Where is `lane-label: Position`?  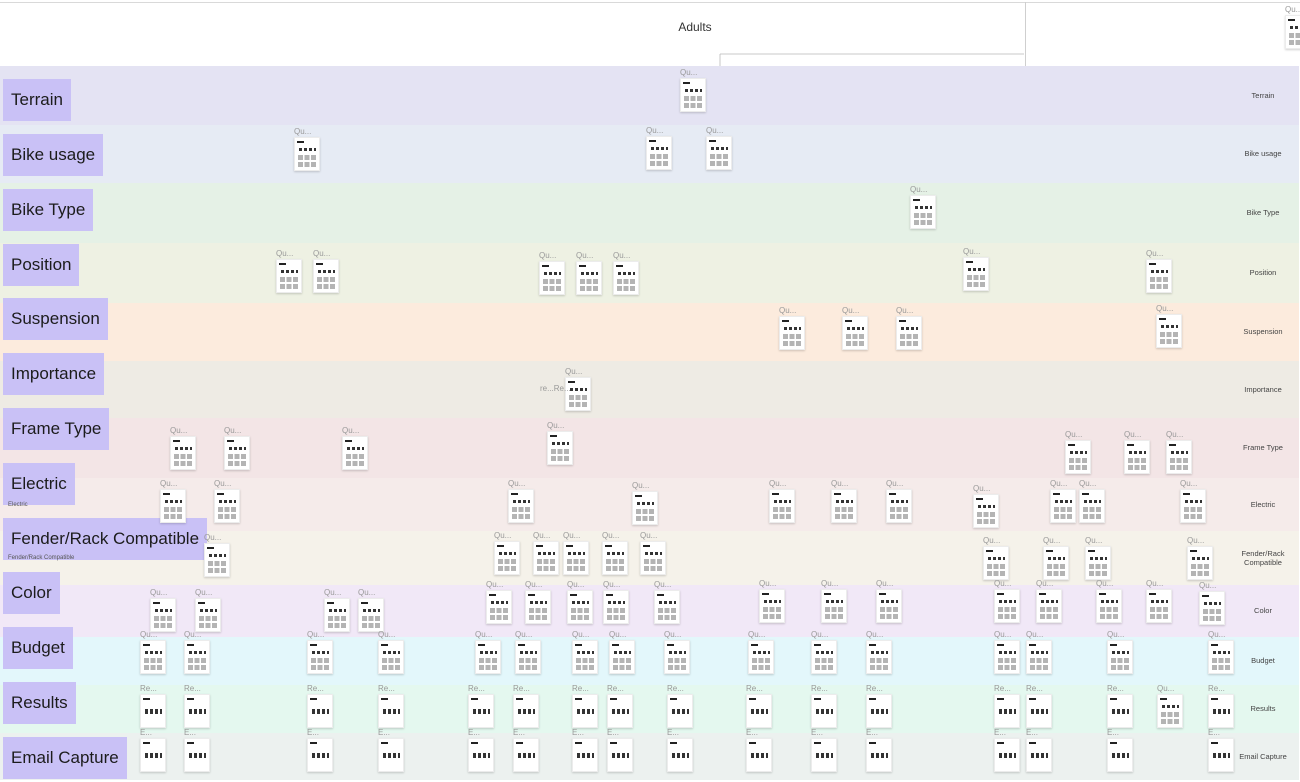 lane-label: Position is located at coordinates (41, 265).